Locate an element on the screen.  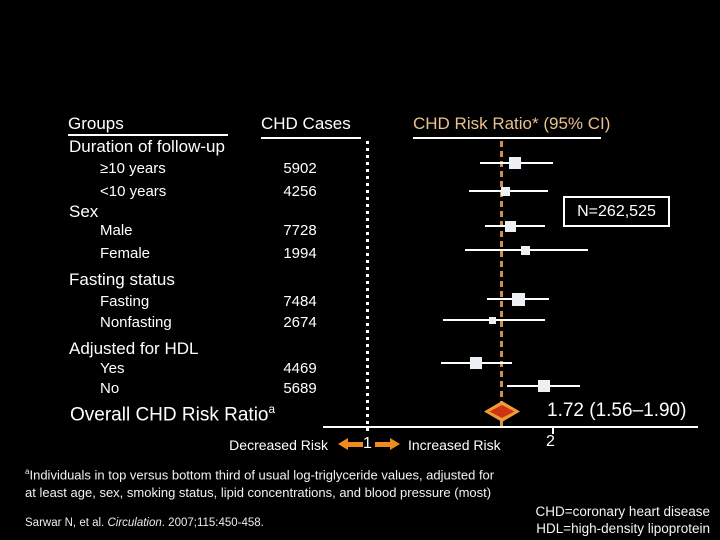
arrow-right-shaft is located at coordinates (382, 444).